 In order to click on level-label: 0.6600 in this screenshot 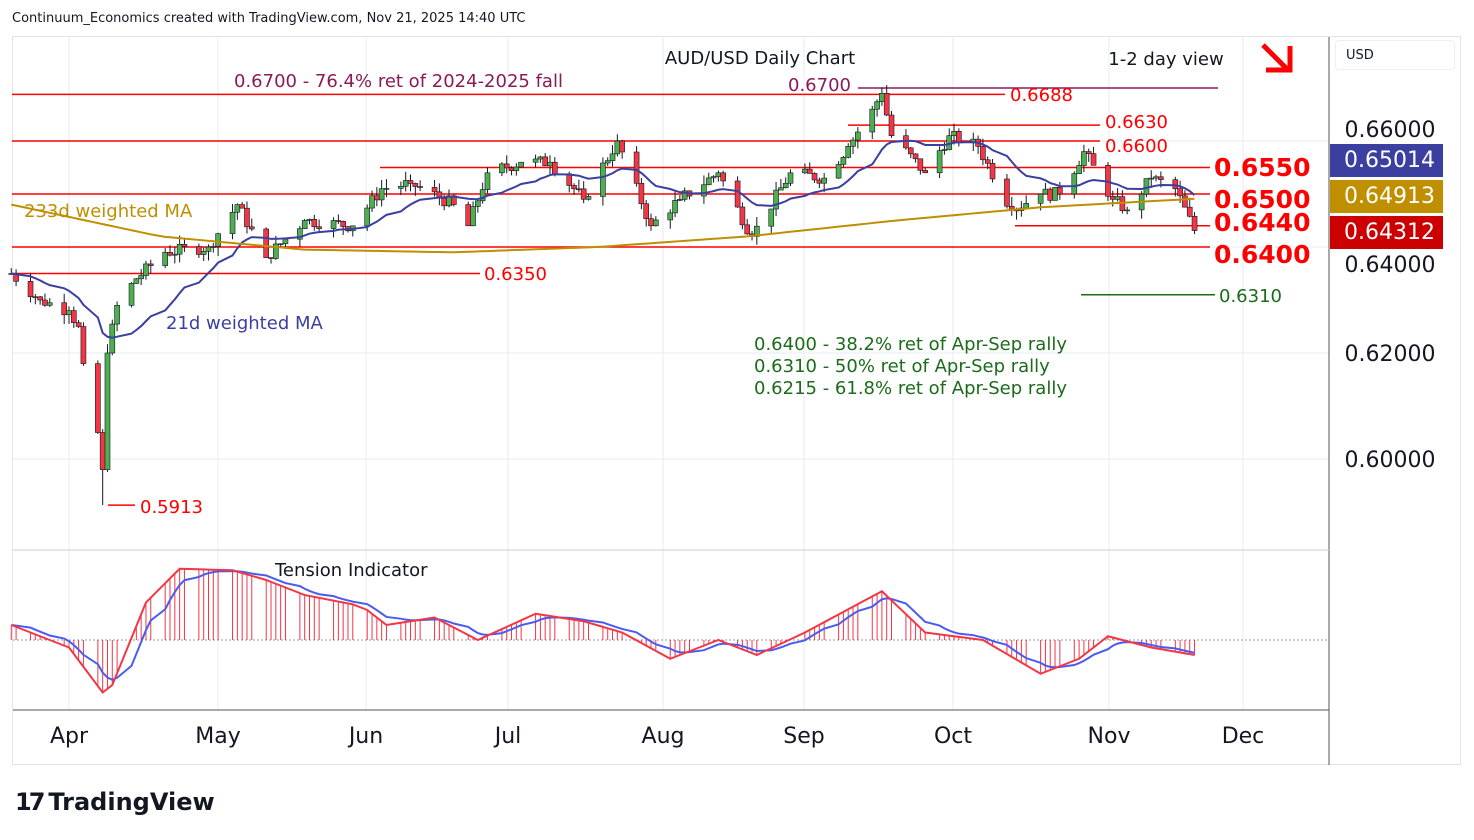, I will do `click(1136, 146)`.